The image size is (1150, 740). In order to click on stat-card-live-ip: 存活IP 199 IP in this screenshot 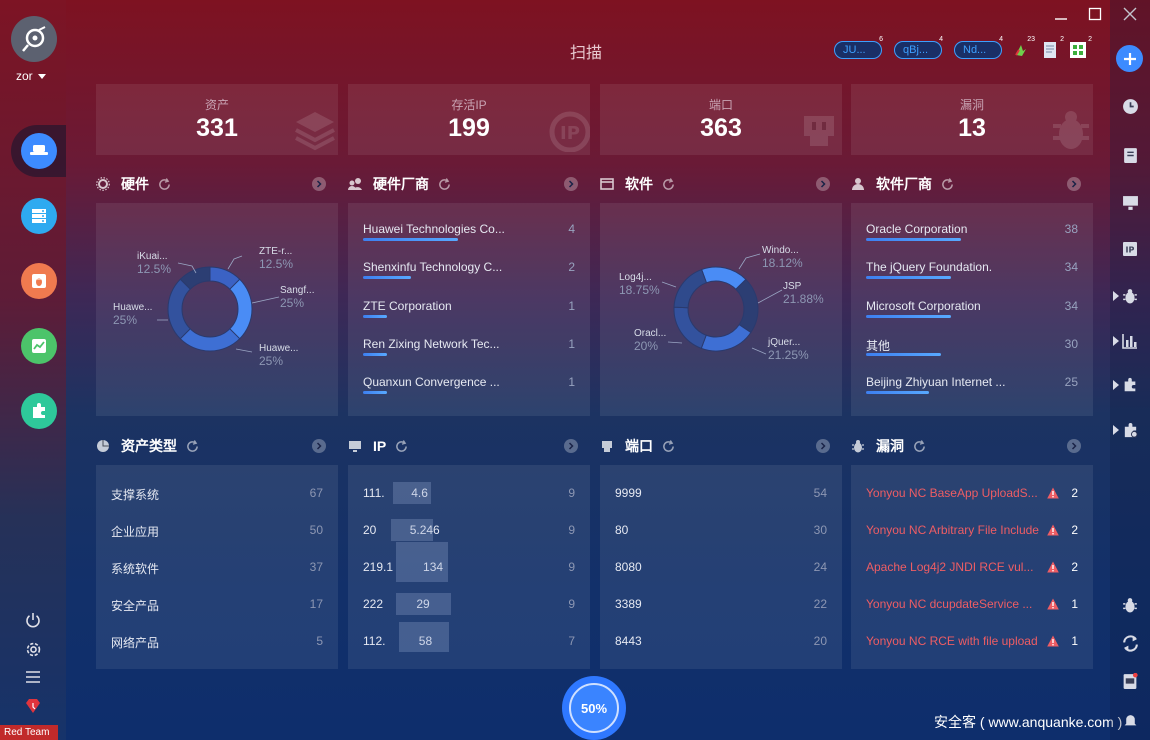, I will do `click(469, 119)`.